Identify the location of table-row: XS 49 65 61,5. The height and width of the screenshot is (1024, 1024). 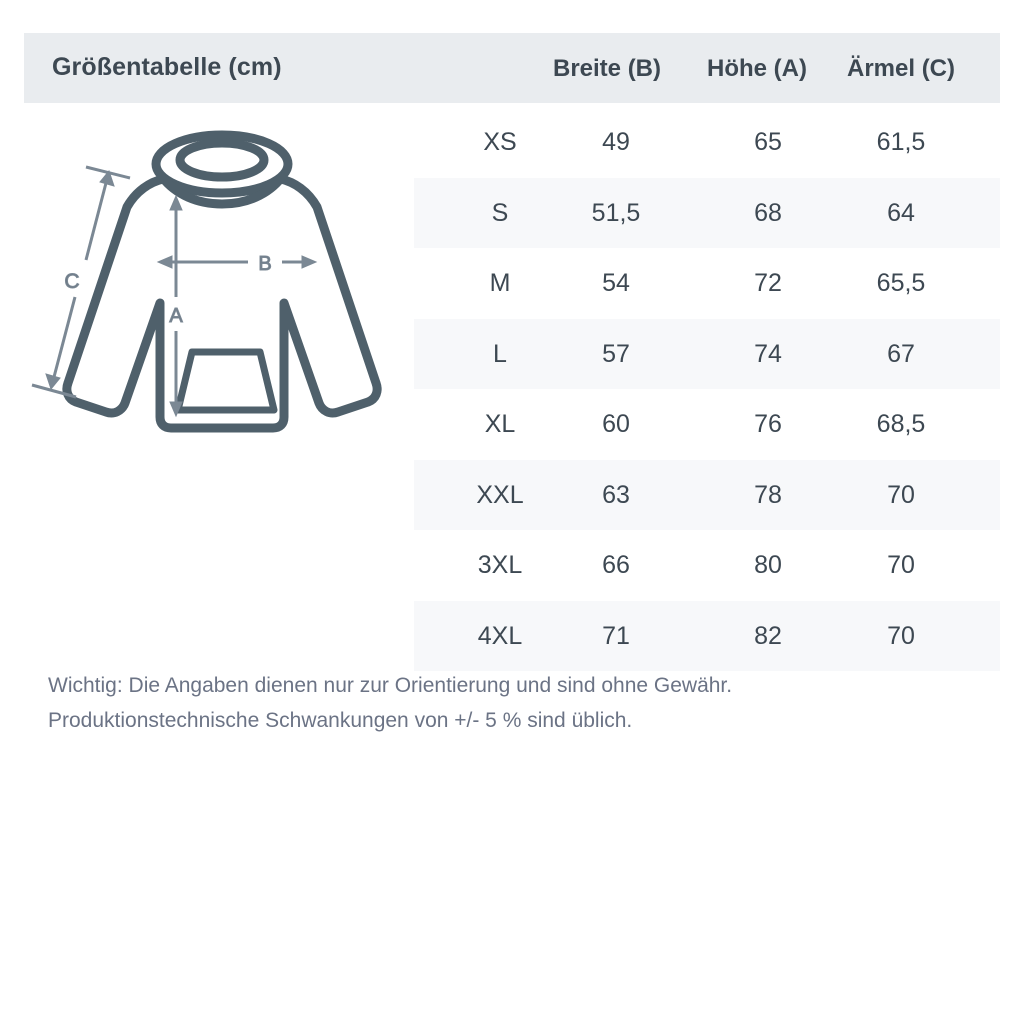
(707, 142).